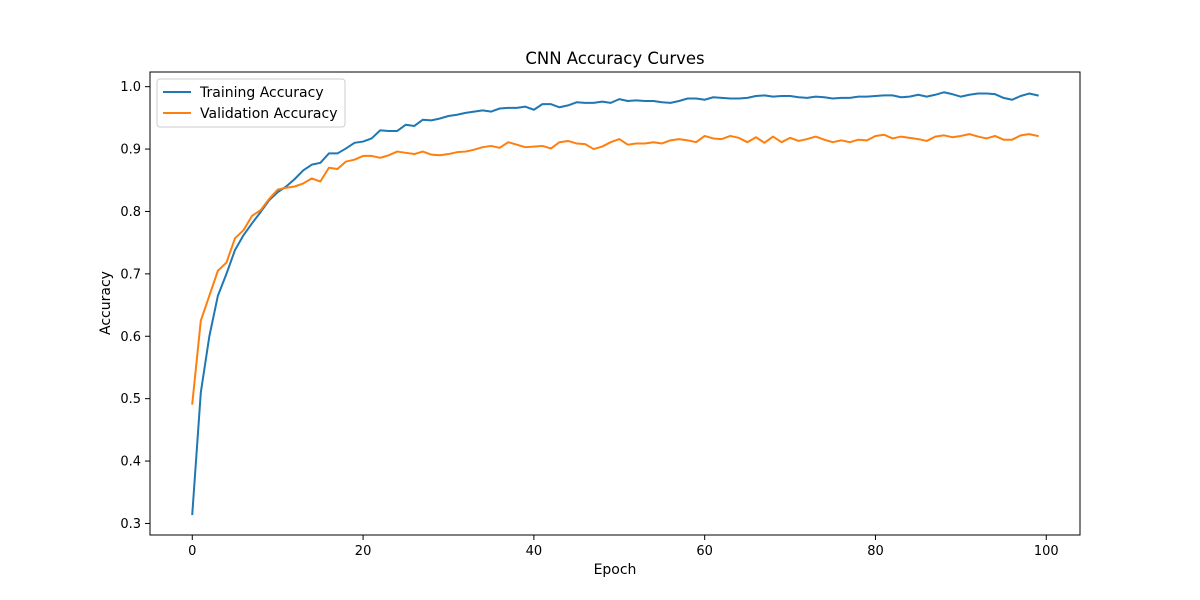  Describe the element at coordinates (1046, 551) in the screenshot. I see `x-tick-label: 100` at that location.